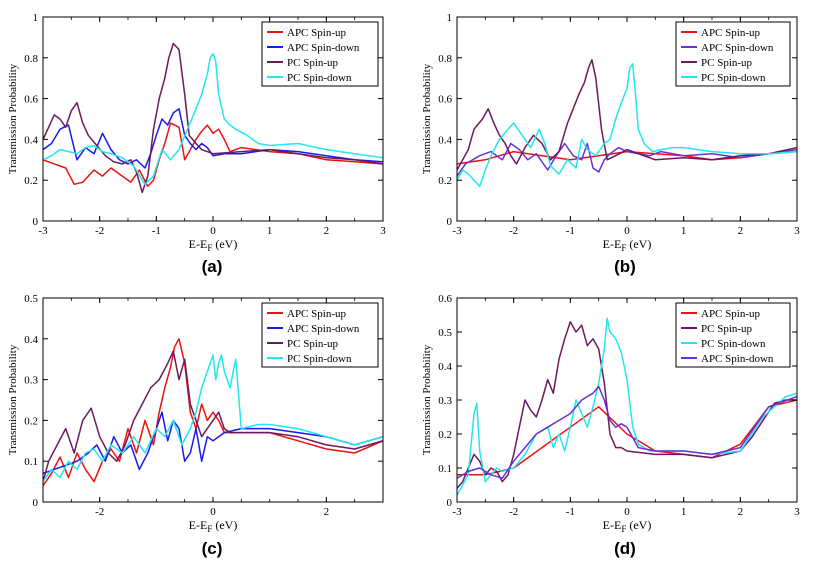  What do you see at coordinates (625, 548) in the screenshot?
I see `caption-d: (d)` at bounding box center [625, 548].